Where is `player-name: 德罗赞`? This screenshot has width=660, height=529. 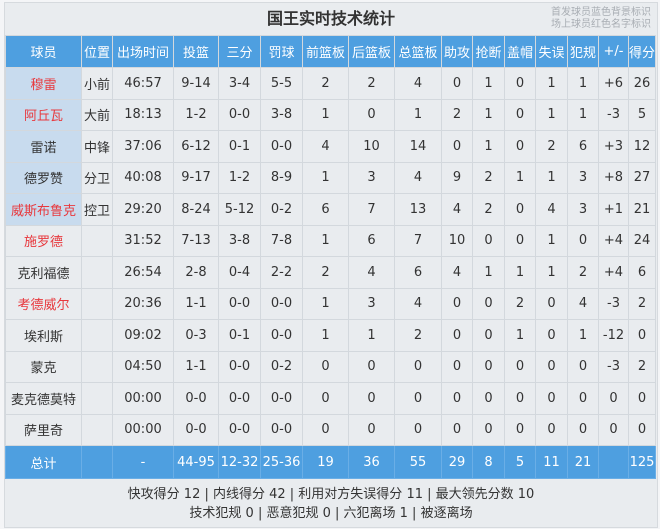
player-name: 德罗赞 is located at coordinates (43, 177).